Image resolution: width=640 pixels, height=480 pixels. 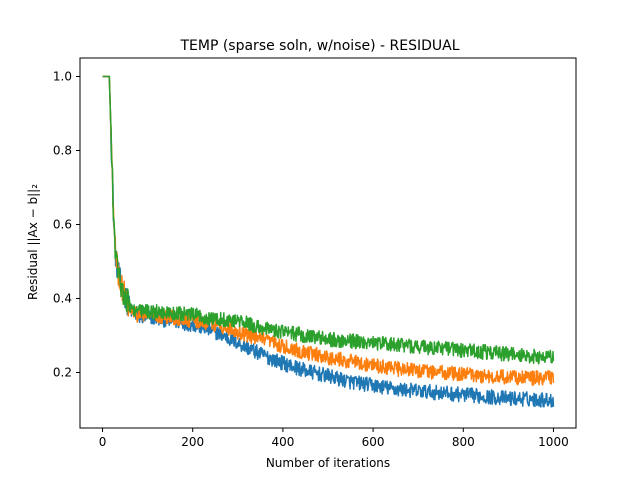 I want to click on x-tick-label: 400, so click(x=282, y=442).